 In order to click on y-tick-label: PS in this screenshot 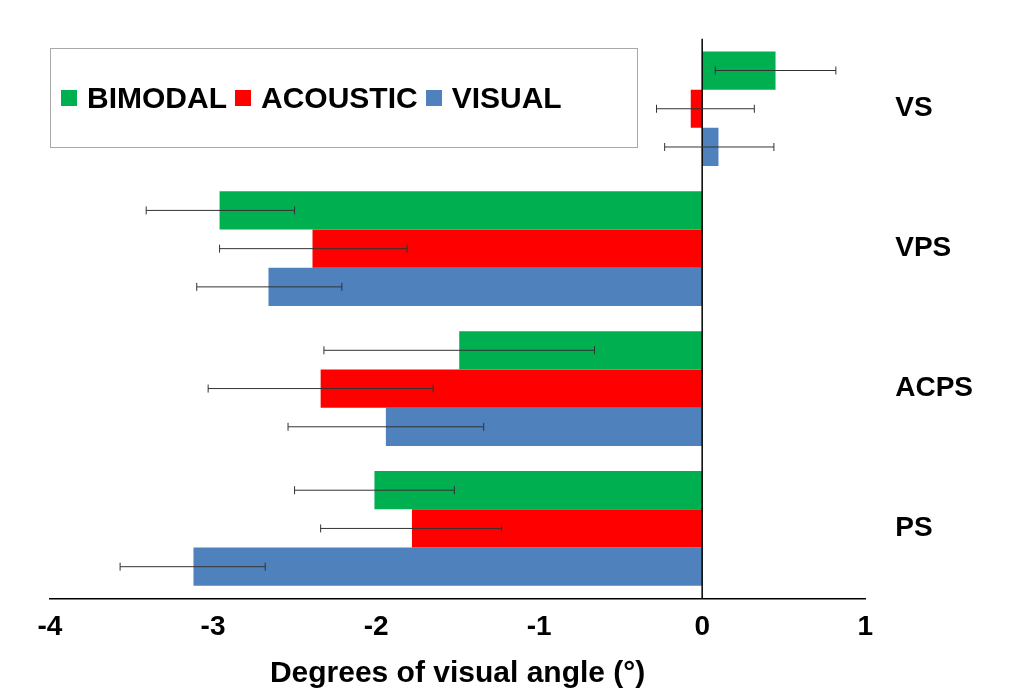, I will do `click(914, 527)`.